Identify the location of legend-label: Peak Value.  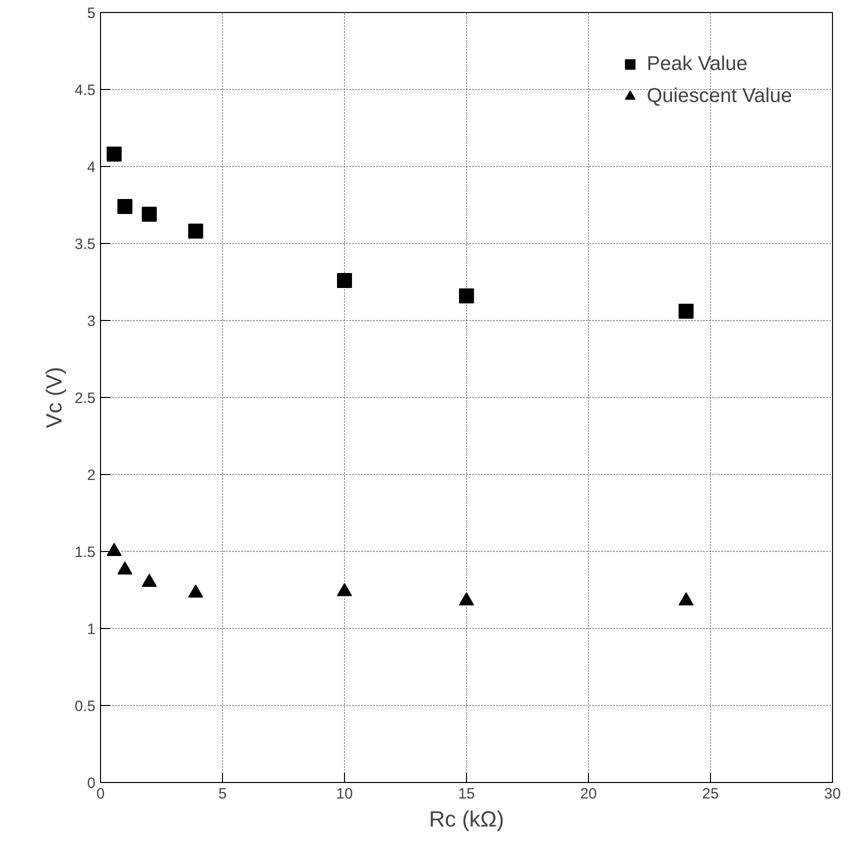
(697, 64).